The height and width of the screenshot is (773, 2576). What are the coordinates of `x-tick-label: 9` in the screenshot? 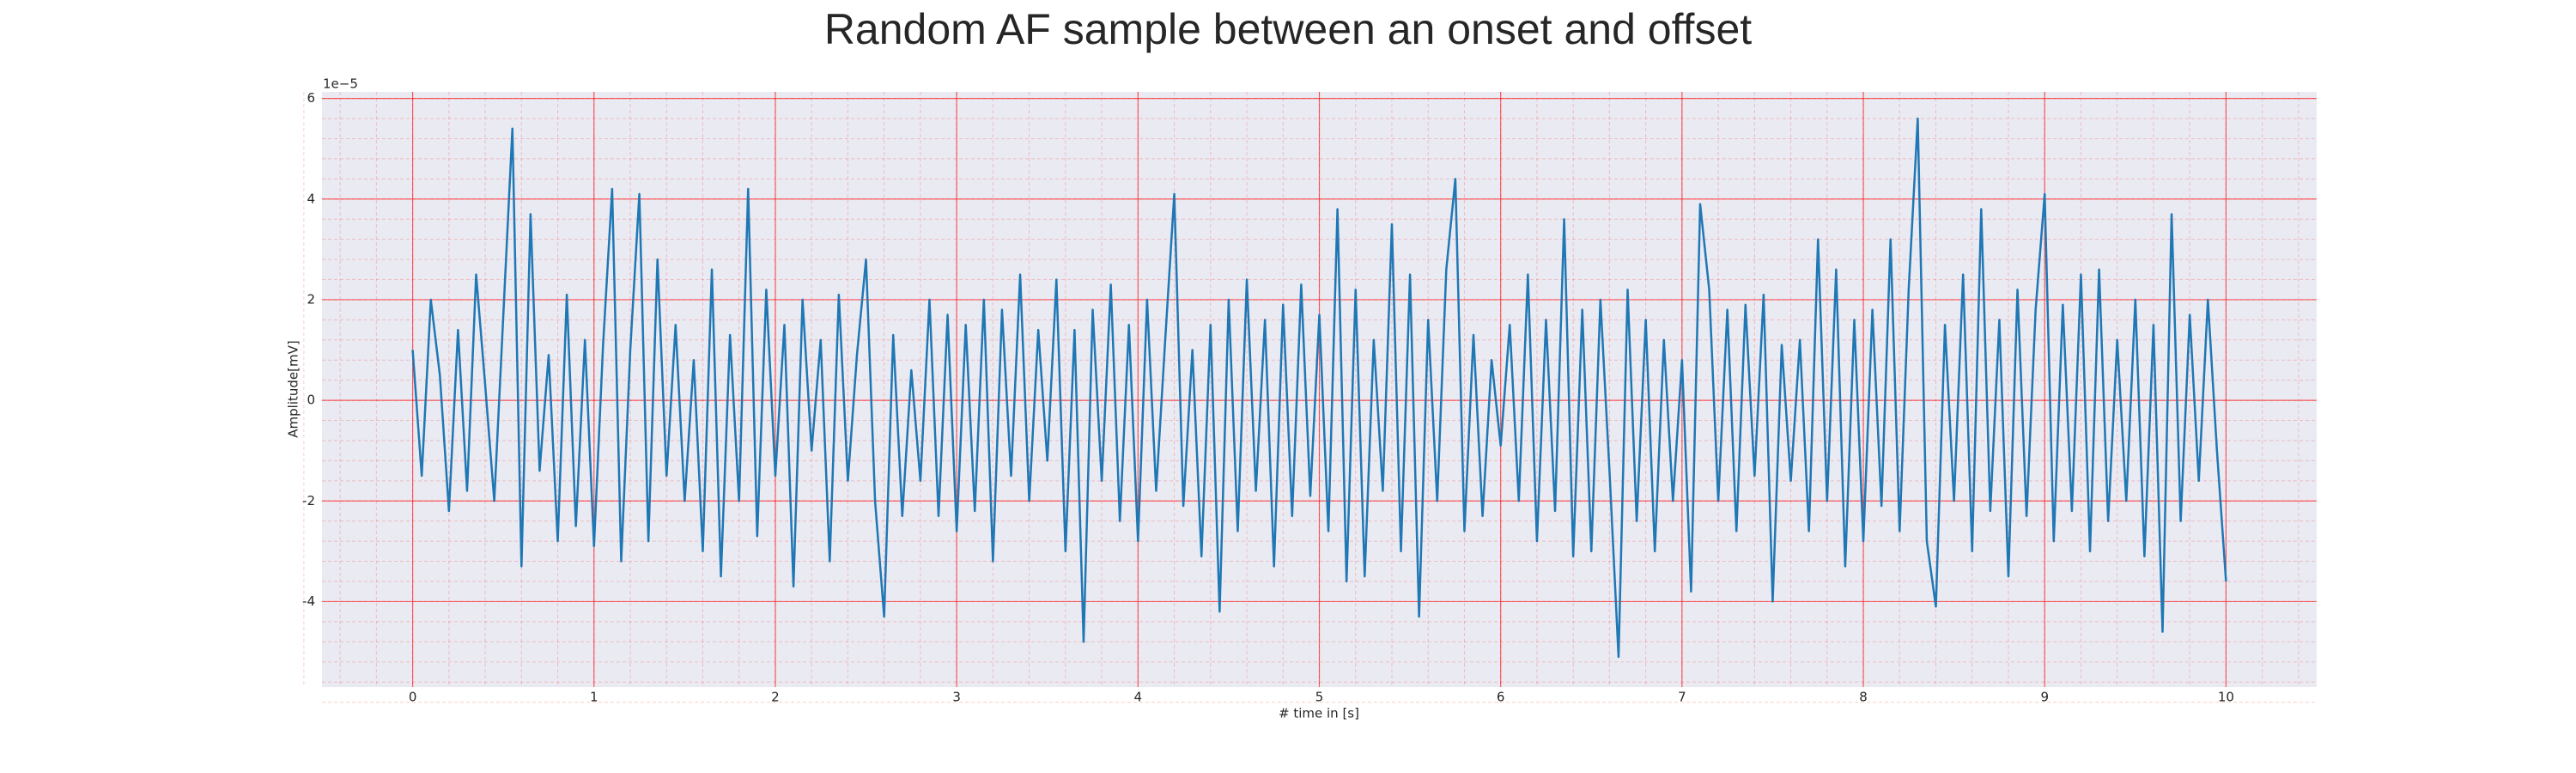 It's located at (2045, 697).